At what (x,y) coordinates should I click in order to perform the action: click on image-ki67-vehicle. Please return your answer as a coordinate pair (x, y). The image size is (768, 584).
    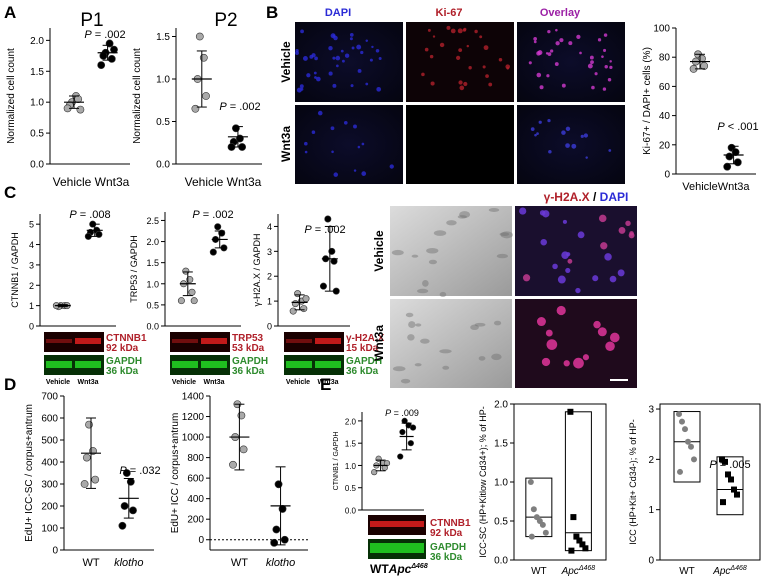
    Looking at the image, I should click on (460, 62).